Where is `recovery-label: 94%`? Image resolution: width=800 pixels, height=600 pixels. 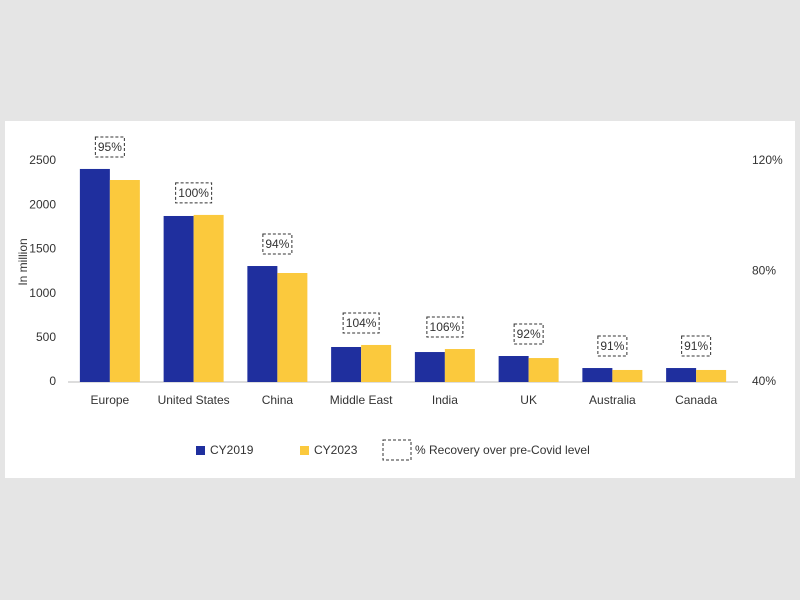
recovery-label: 94% is located at coordinates (277, 244).